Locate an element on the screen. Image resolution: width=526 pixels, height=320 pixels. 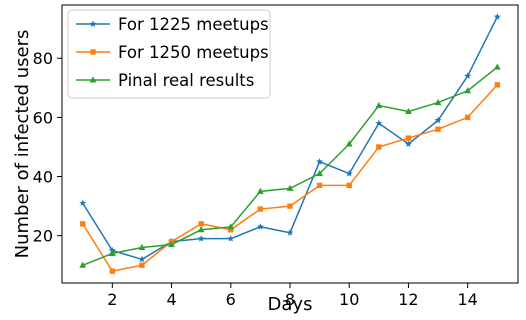
y-tick-label: 20 is located at coordinates (43, 236).